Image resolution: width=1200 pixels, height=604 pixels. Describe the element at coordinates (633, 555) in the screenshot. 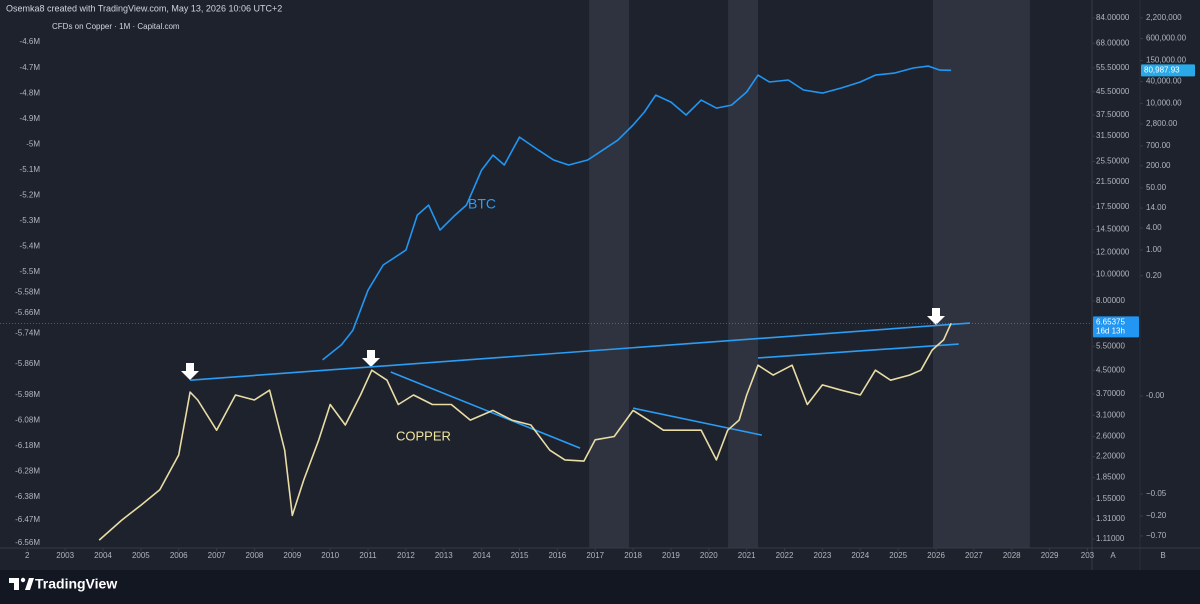

I see `x-tick-label: 2018` at that location.